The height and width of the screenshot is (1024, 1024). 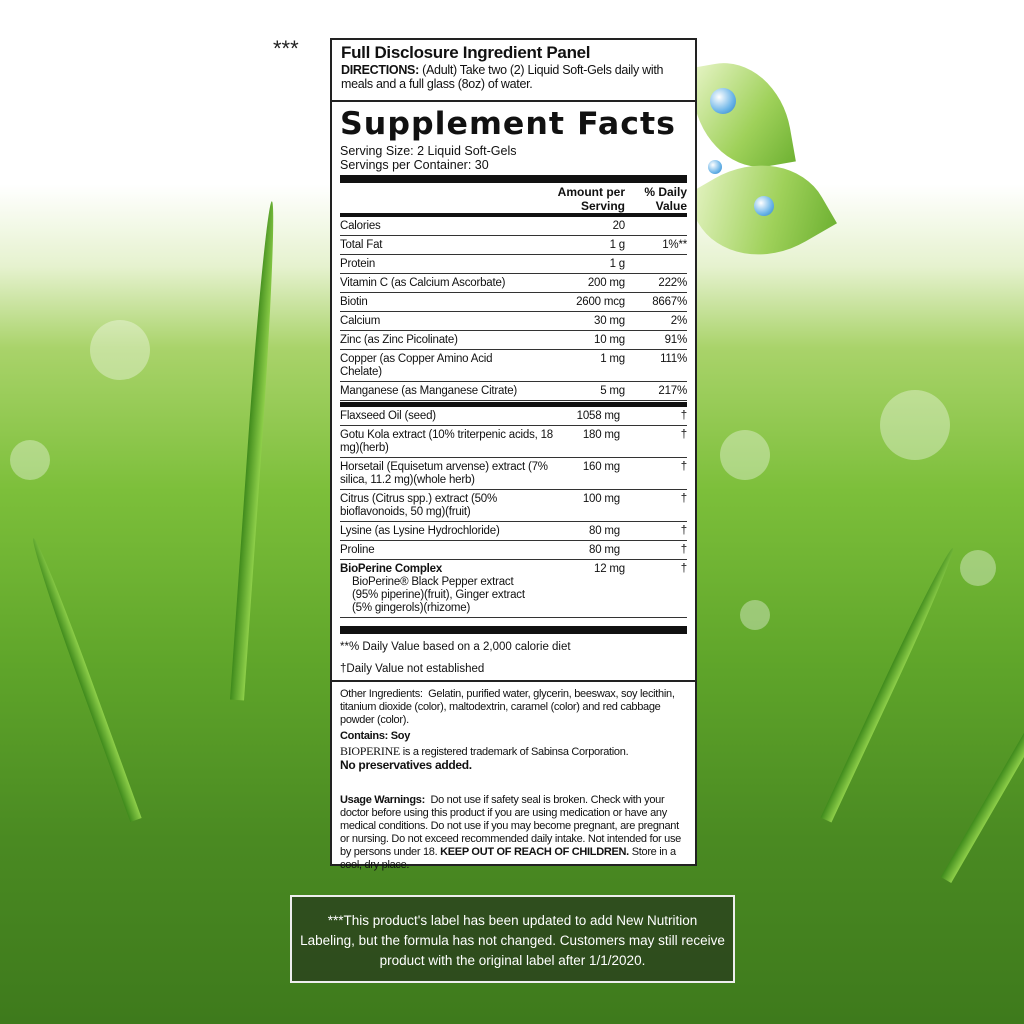 I want to click on keep-away-text: KEEP OUT OF REACH OF CHILDREN., so click(x=534, y=852).